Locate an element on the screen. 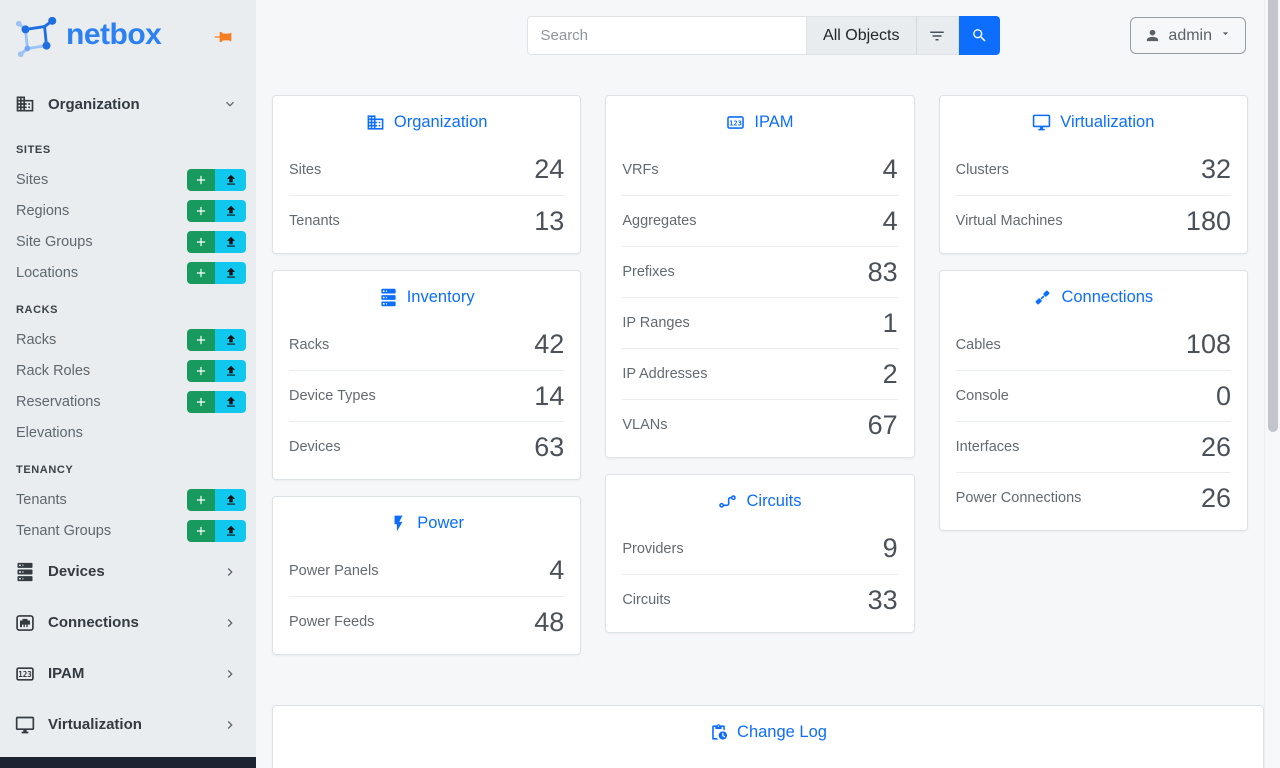  card-title-link: Power is located at coordinates (441, 523).